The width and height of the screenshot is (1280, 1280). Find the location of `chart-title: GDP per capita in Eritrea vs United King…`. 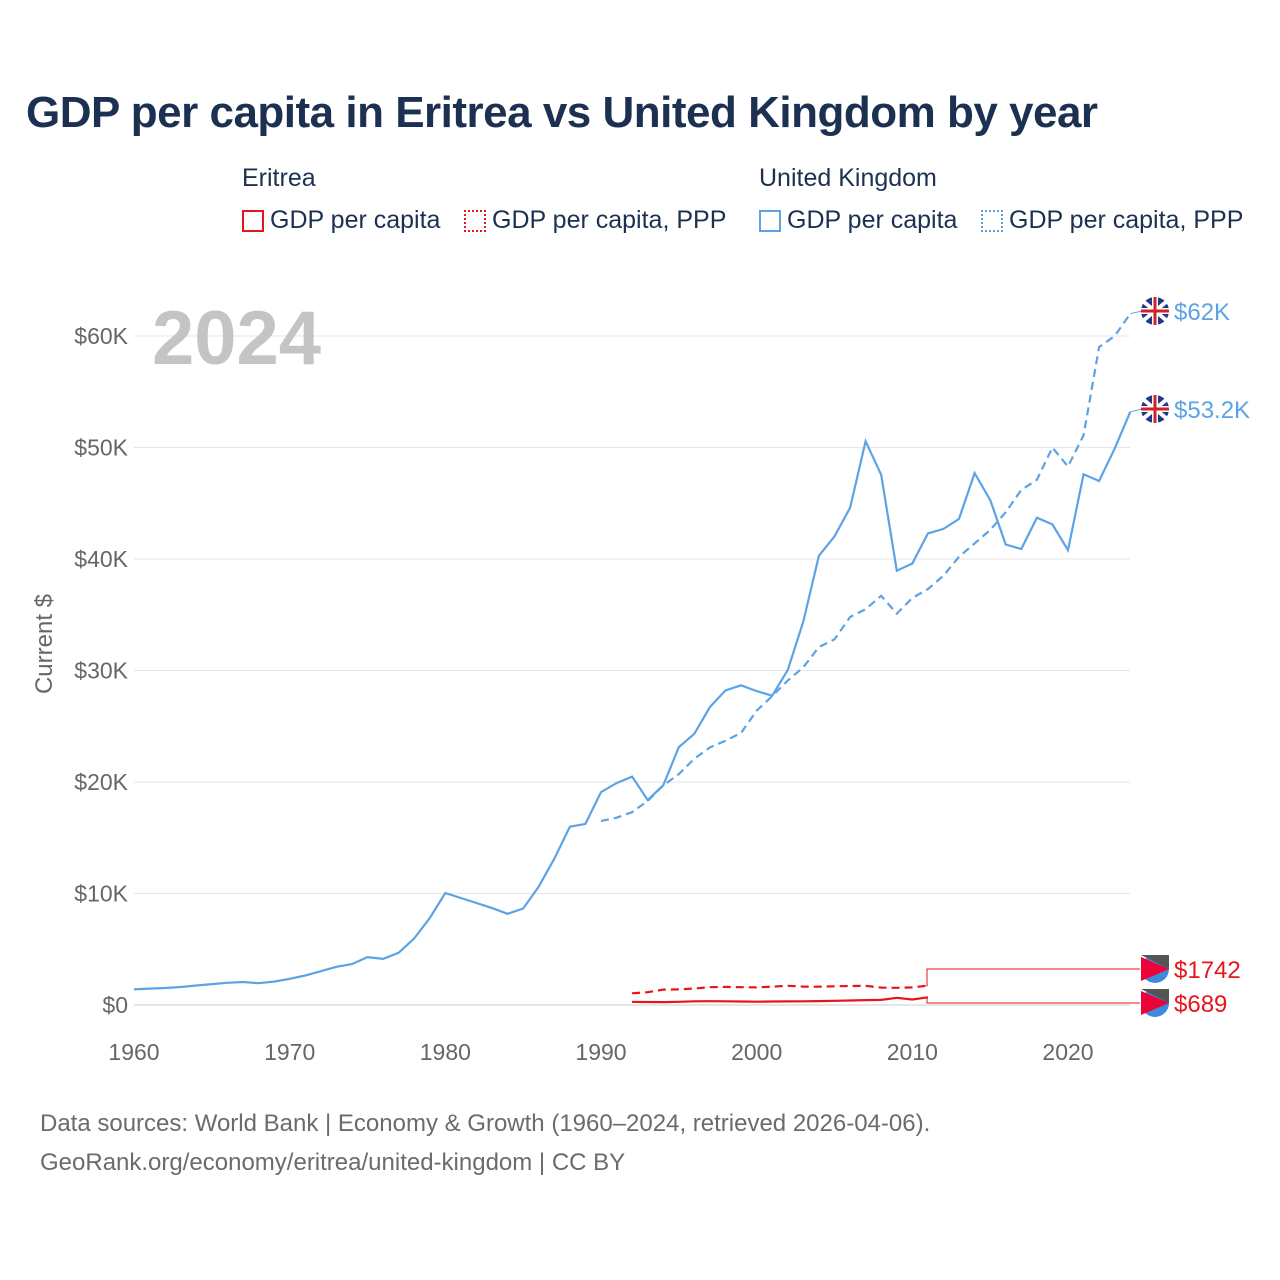

chart-title: GDP per capita in Eritrea vs United King… is located at coordinates (562, 112).